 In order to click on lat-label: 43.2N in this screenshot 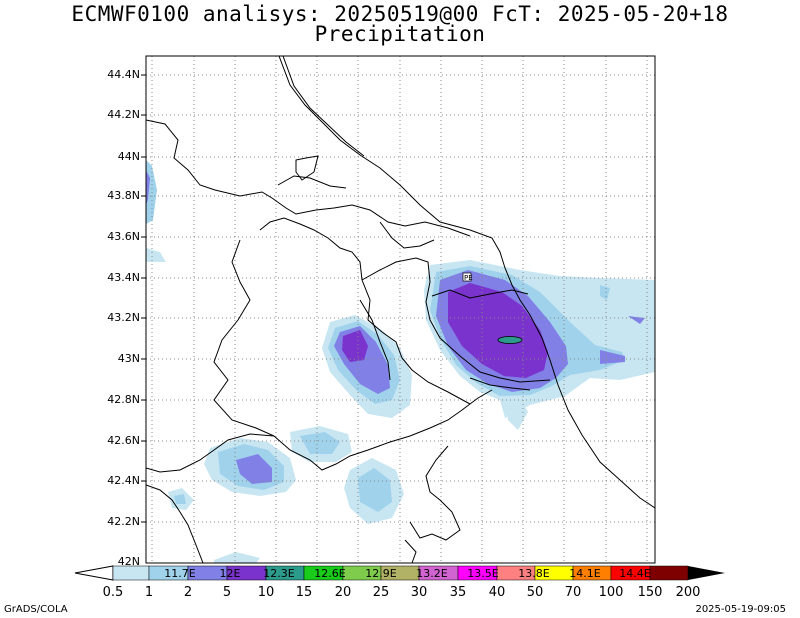, I will do `click(123, 317)`.